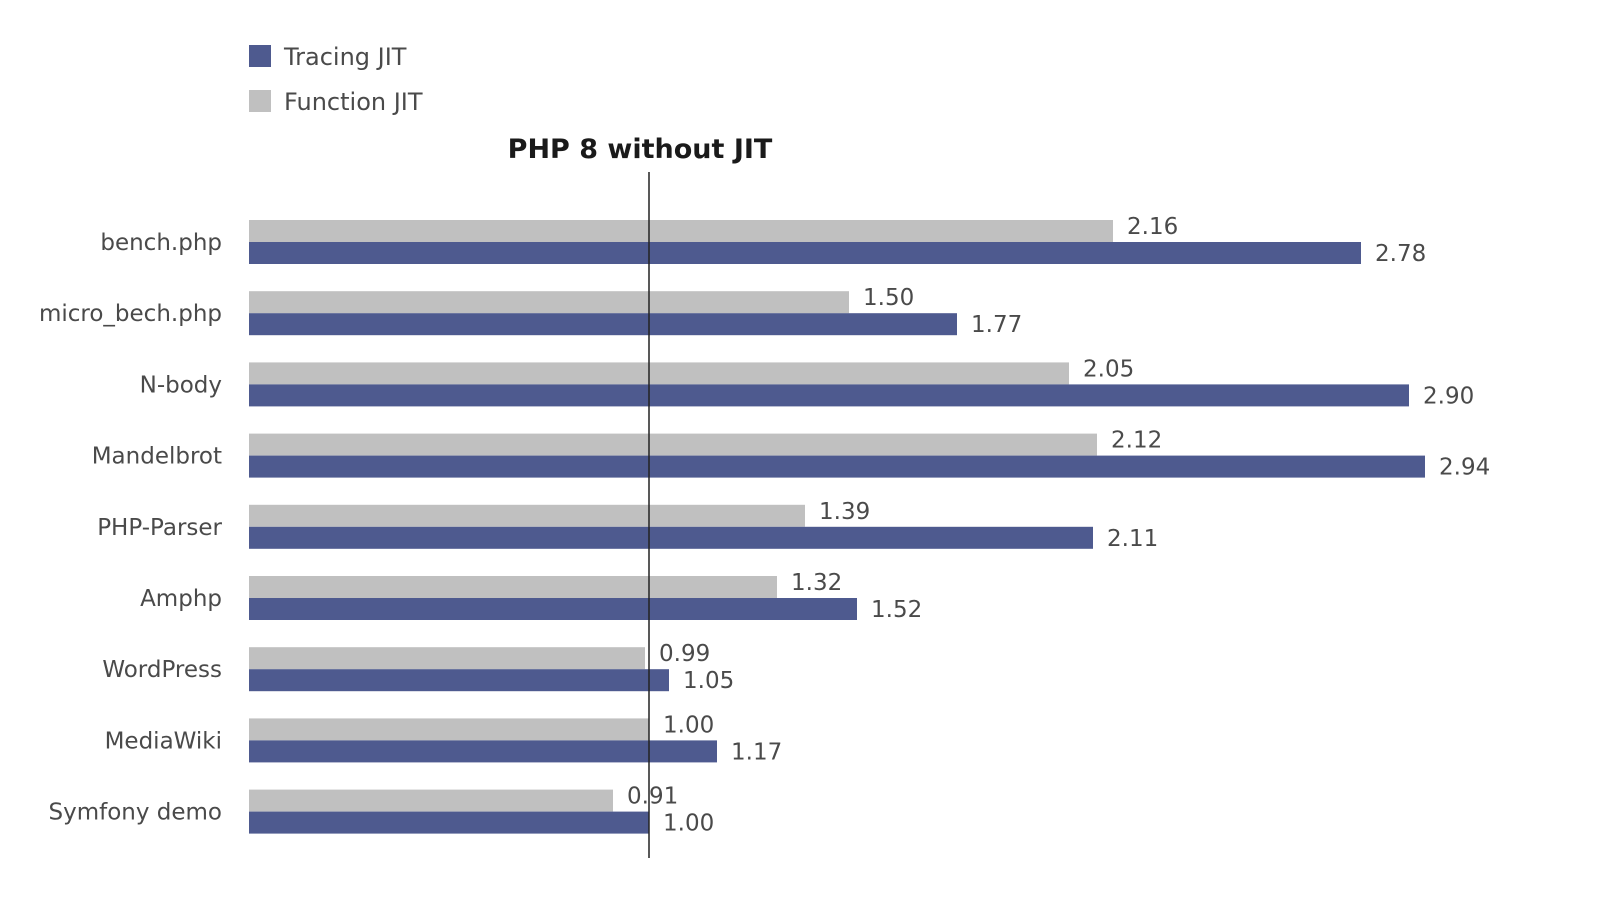 This screenshot has width=1600, height=910. Describe the element at coordinates (1448, 396) in the screenshot. I see `value-label-tracing-jit-n-body: 2.90` at that location.